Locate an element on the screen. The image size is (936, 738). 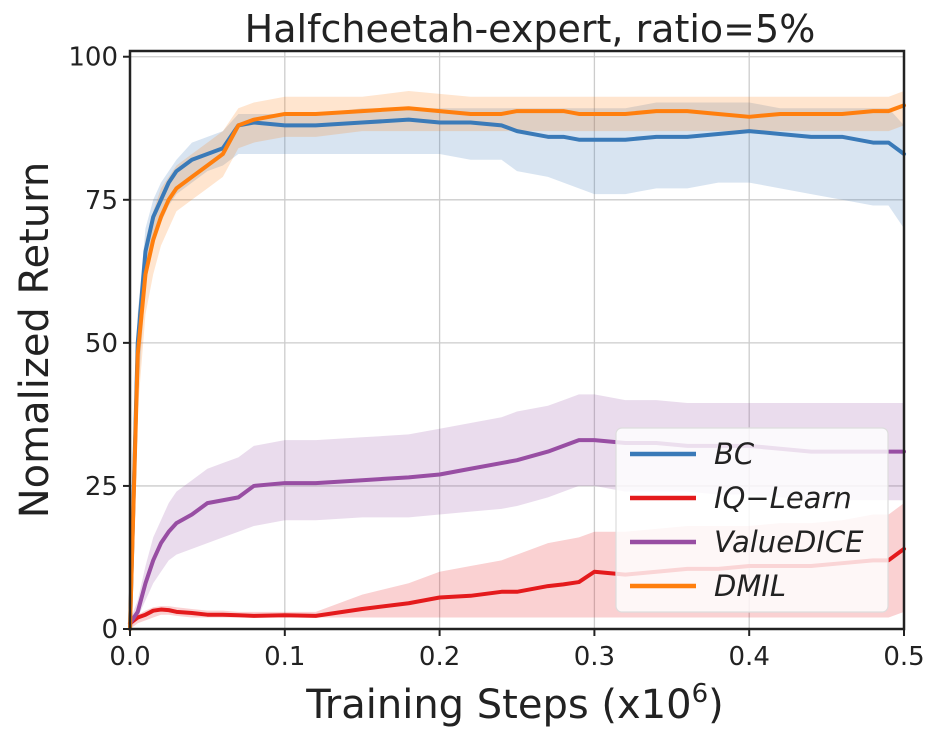
legend-label-valuedice: ValueDICE is located at coordinates (789, 542).